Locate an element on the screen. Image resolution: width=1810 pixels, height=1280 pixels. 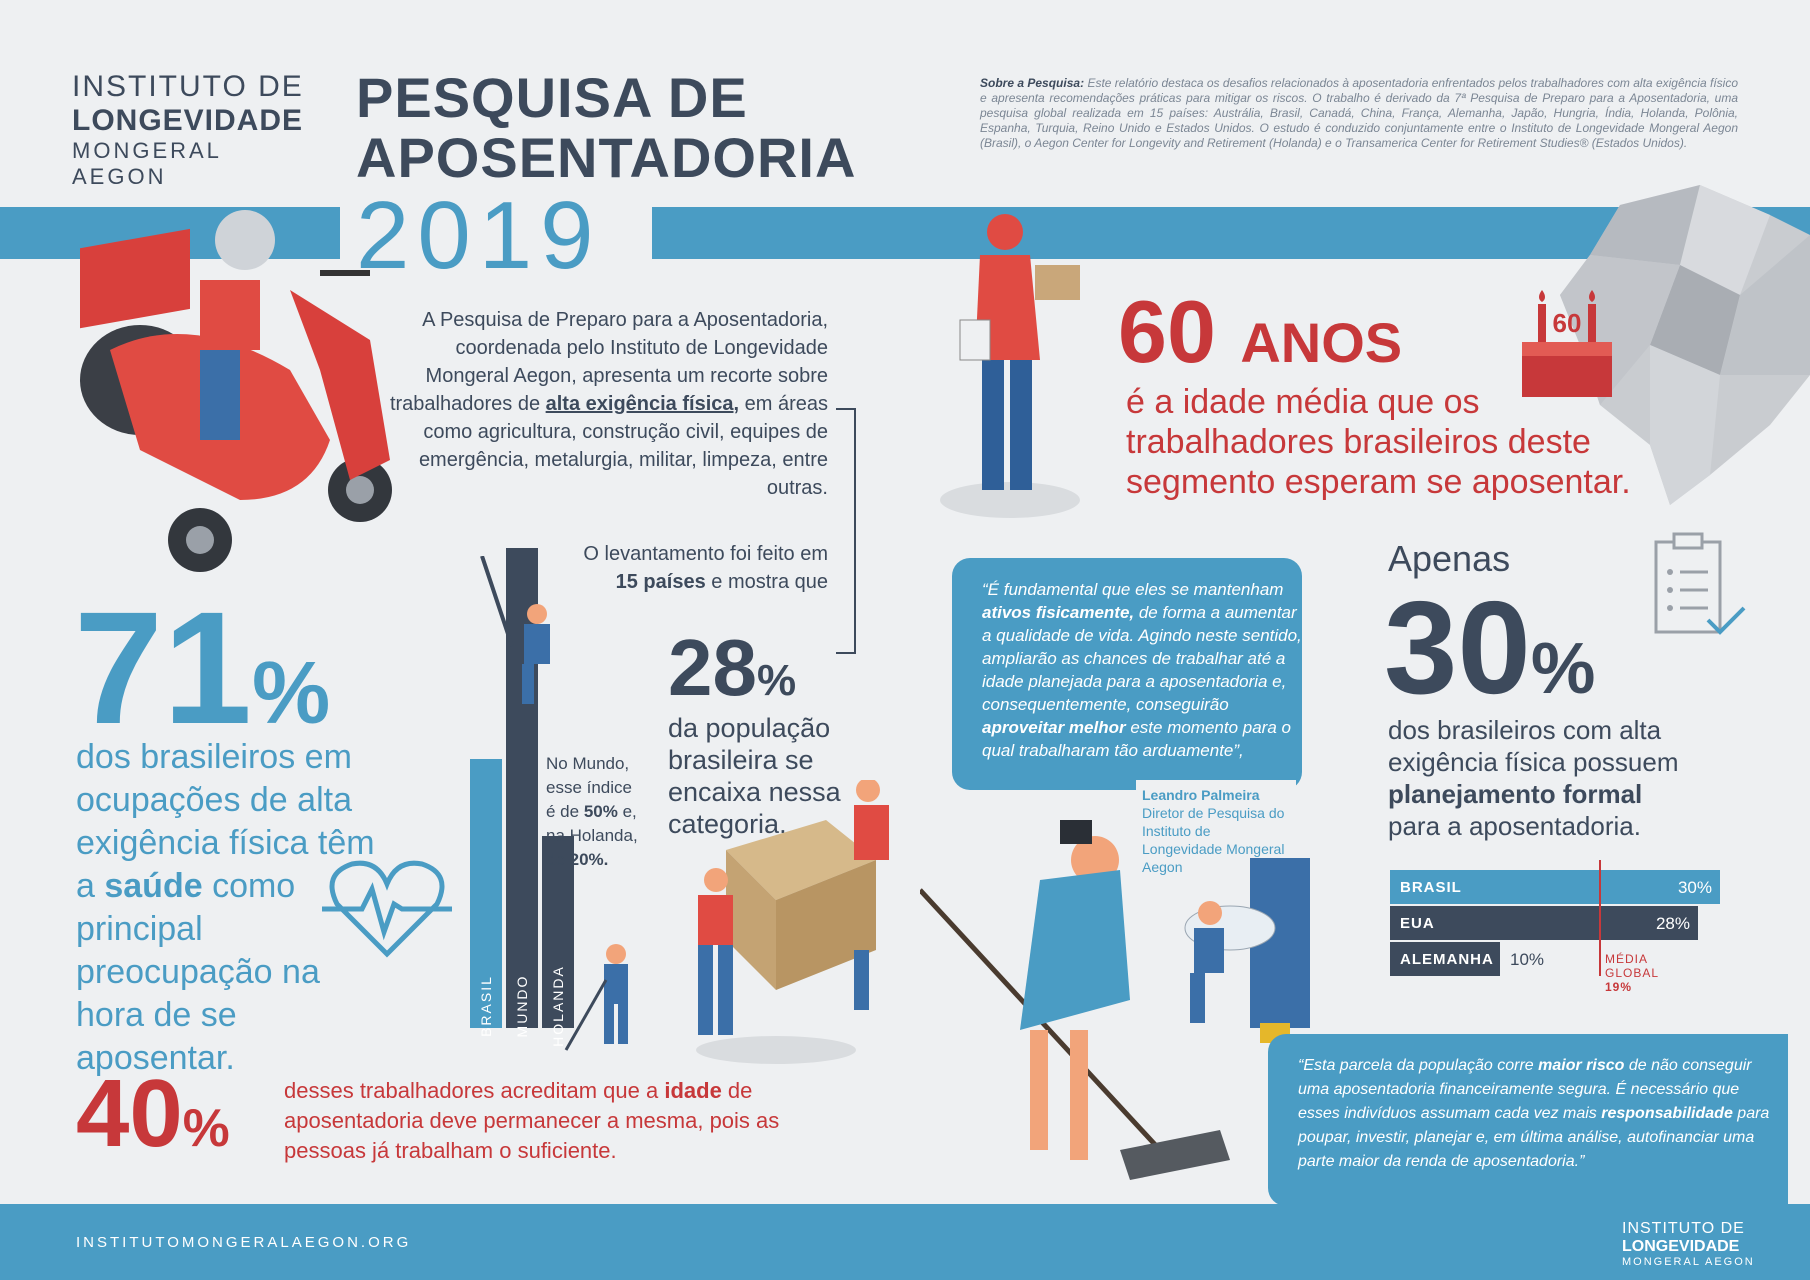
stat-30-bold: planejamento formal is located at coordinates (1515, 794).